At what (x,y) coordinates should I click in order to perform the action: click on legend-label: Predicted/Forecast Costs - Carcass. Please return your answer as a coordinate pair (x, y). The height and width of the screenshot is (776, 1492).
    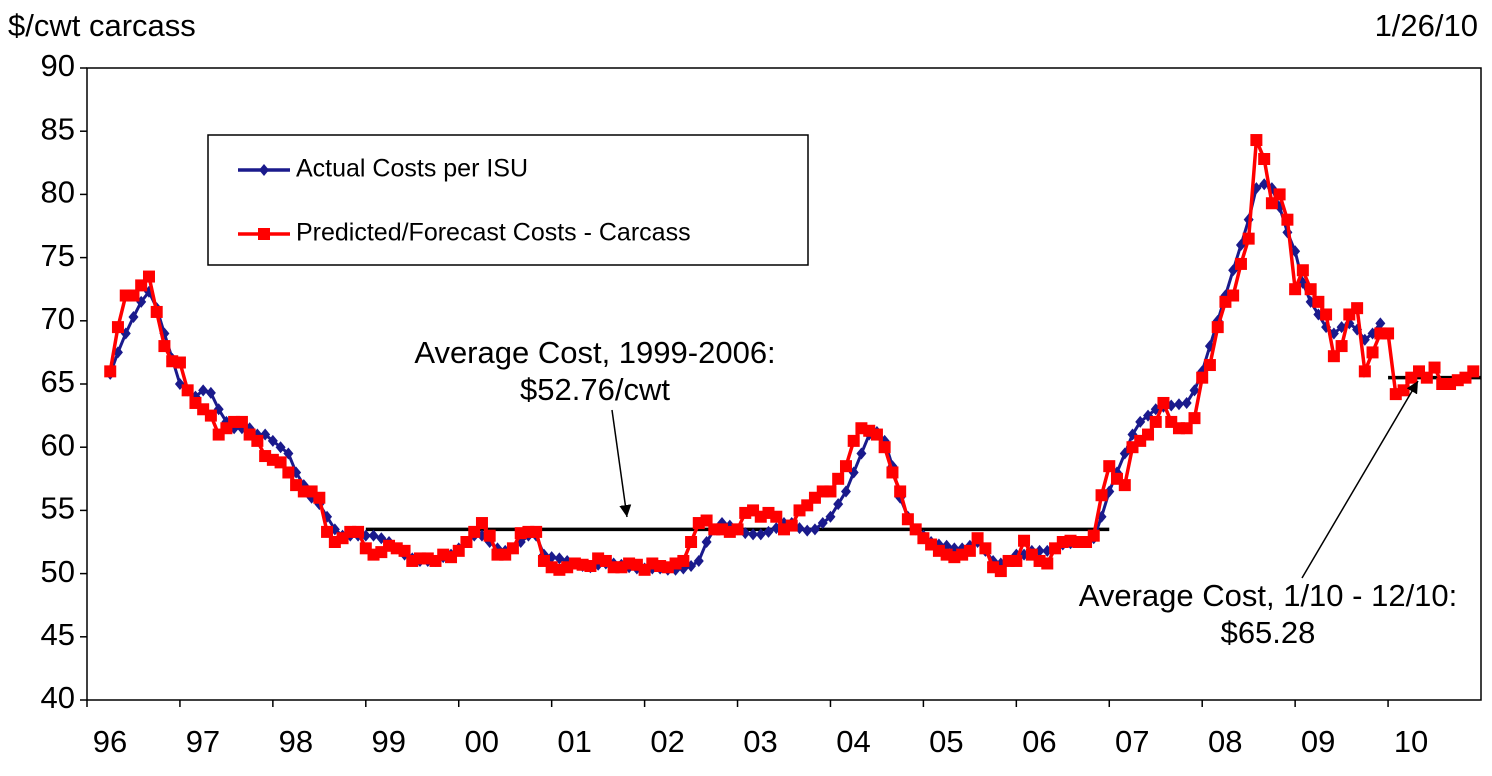
    Looking at the image, I should click on (493, 233).